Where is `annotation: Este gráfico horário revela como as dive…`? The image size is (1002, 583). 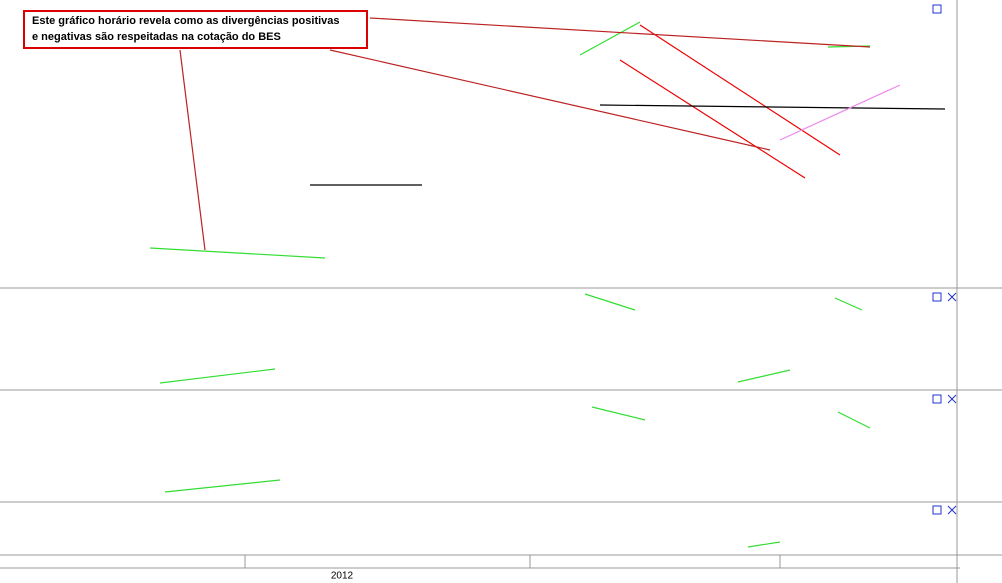 annotation: Este gráfico horário revela como as dive… is located at coordinates (186, 21).